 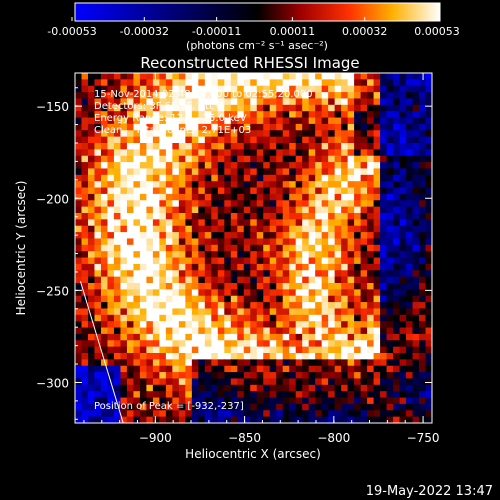 What do you see at coordinates (244, 438) in the screenshot?
I see `x-tick-label: −850` at bounding box center [244, 438].